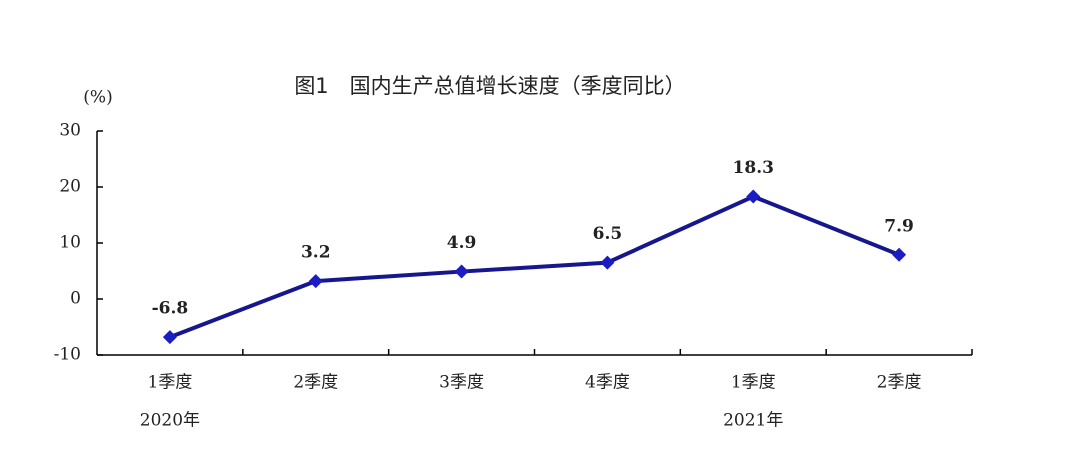  I want to click on x-group-label: 2020年, so click(170, 421).